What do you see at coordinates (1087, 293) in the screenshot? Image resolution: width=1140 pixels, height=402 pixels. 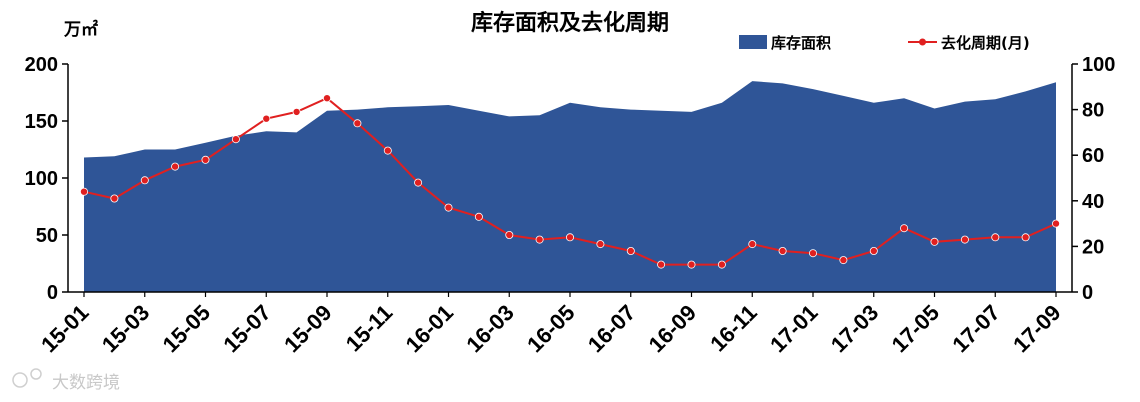 I see `right-tick-label: 0` at bounding box center [1087, 293].